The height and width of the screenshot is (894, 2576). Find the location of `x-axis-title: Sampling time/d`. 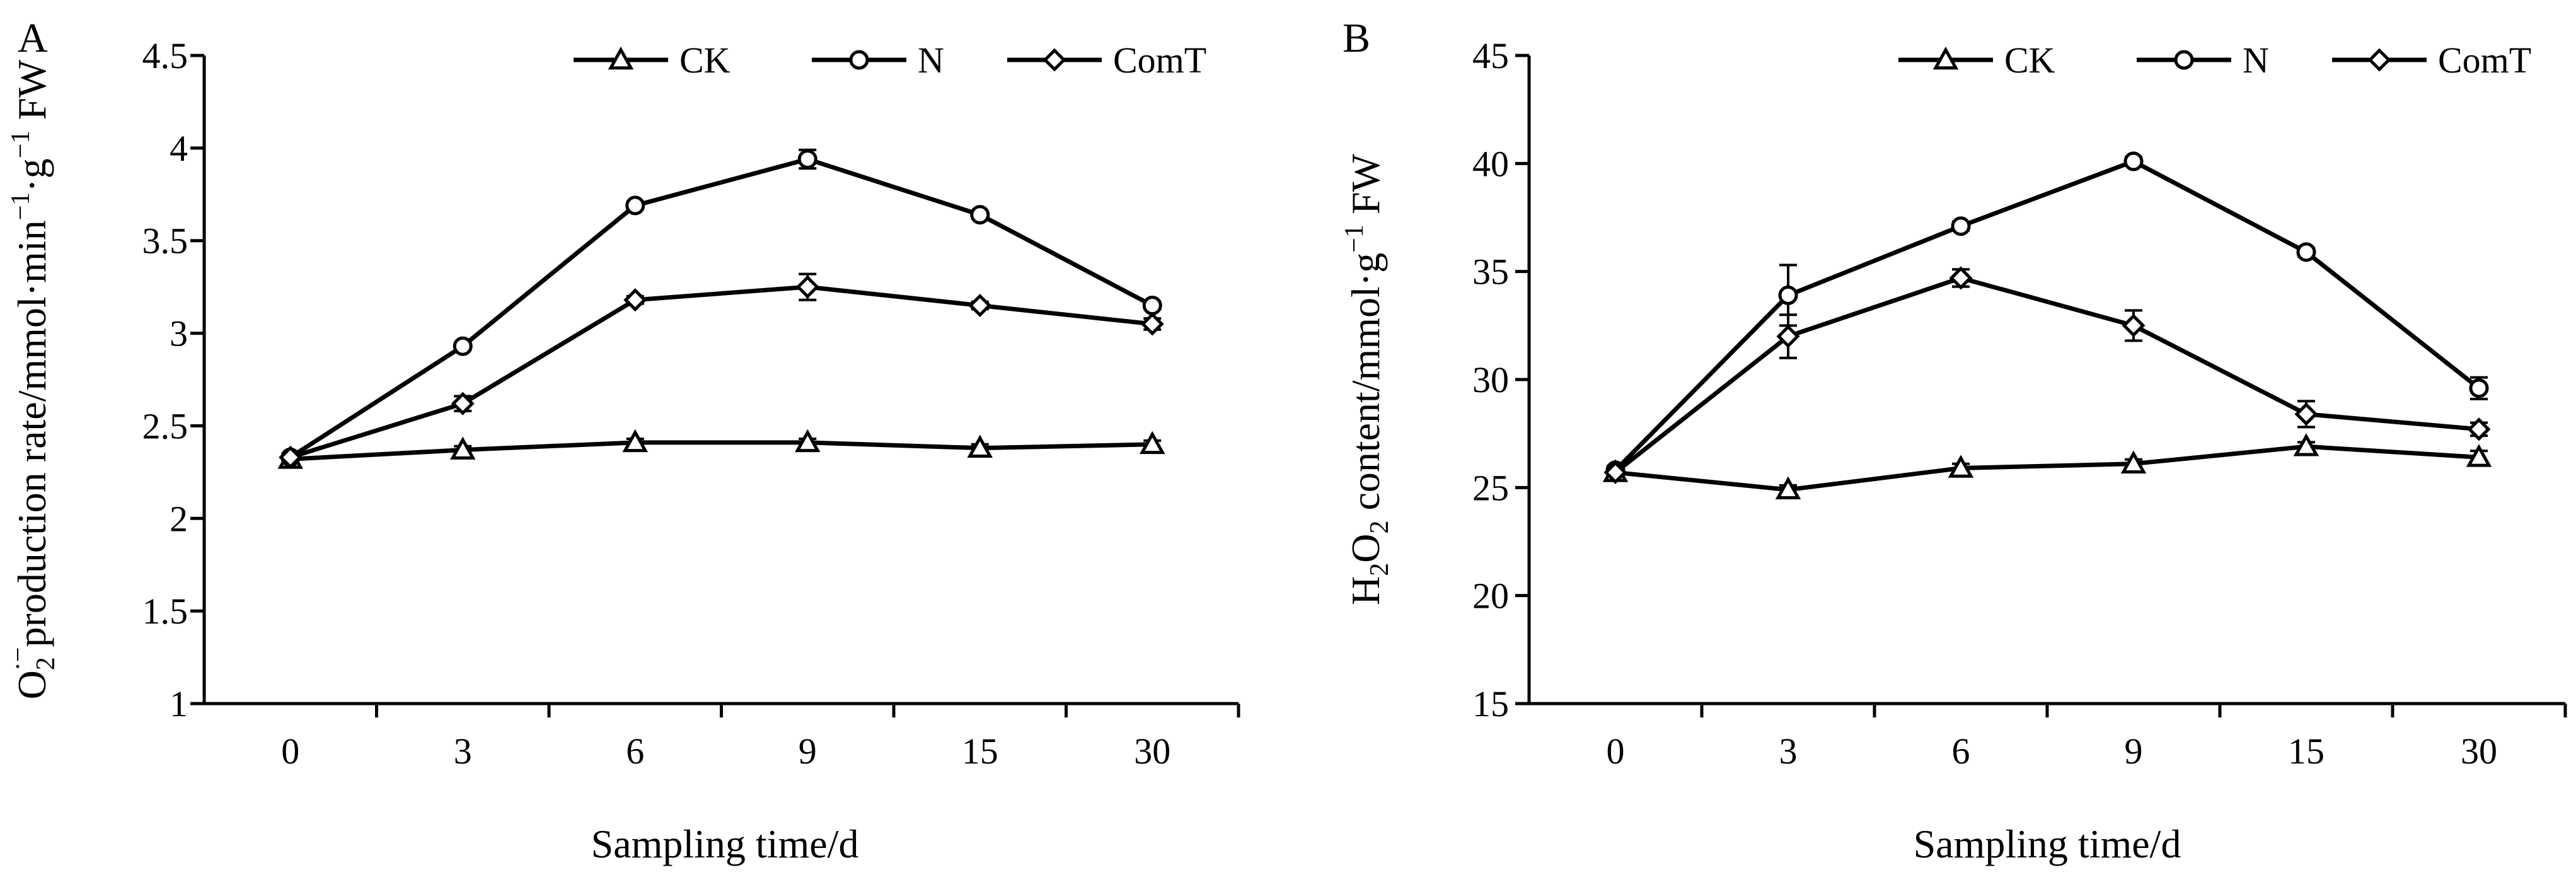

x-axis-title: Sampling time/d is located at coordinates (725, 843).